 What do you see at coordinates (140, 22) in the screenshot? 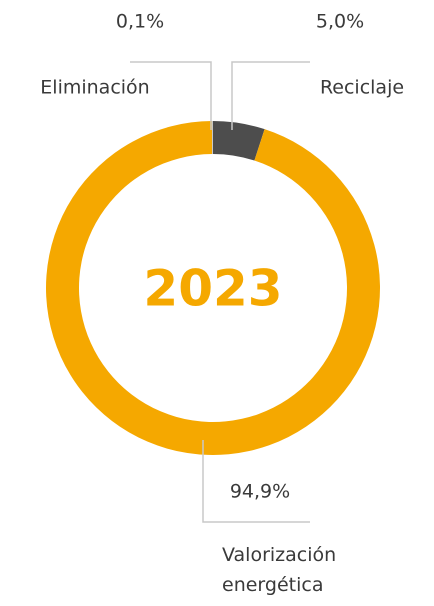
I see `value-label: 0,1%` at bounding box center [140, 22].